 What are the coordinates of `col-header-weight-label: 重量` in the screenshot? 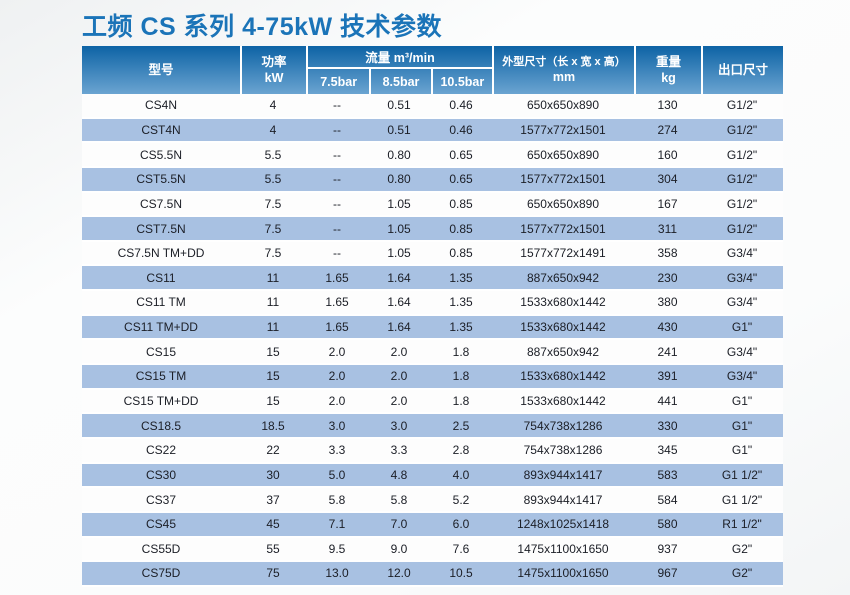 It's located at (668, 61).